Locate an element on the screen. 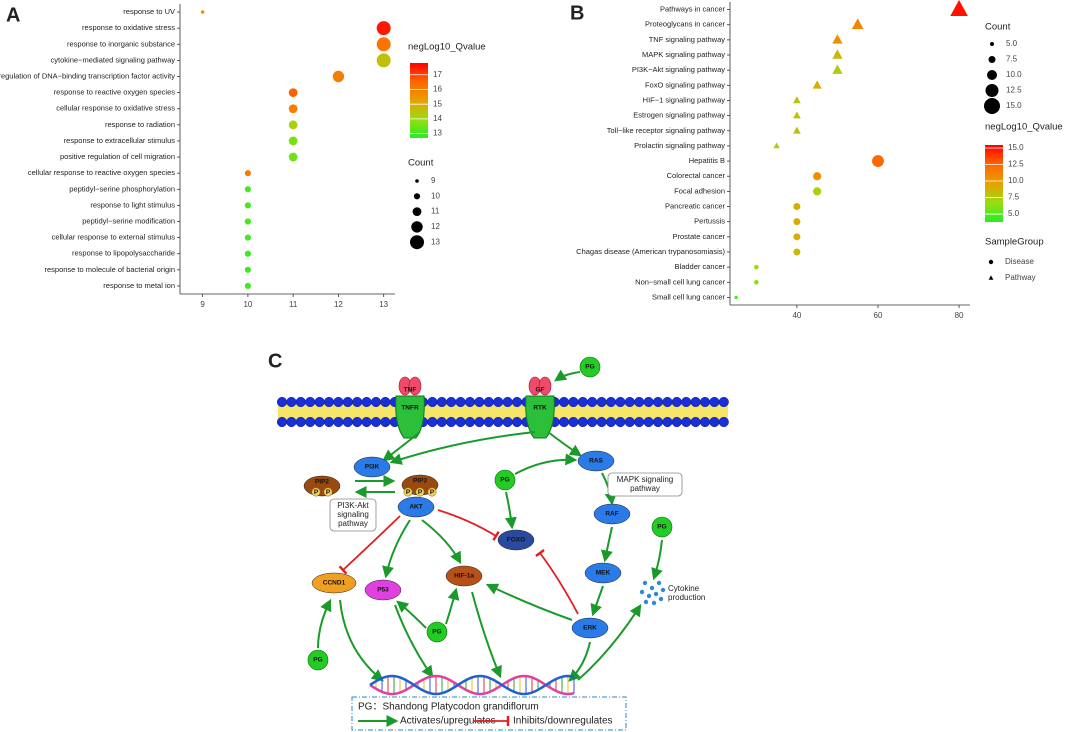  category-label: Bladder cancer is located at coordinates (700, 266).